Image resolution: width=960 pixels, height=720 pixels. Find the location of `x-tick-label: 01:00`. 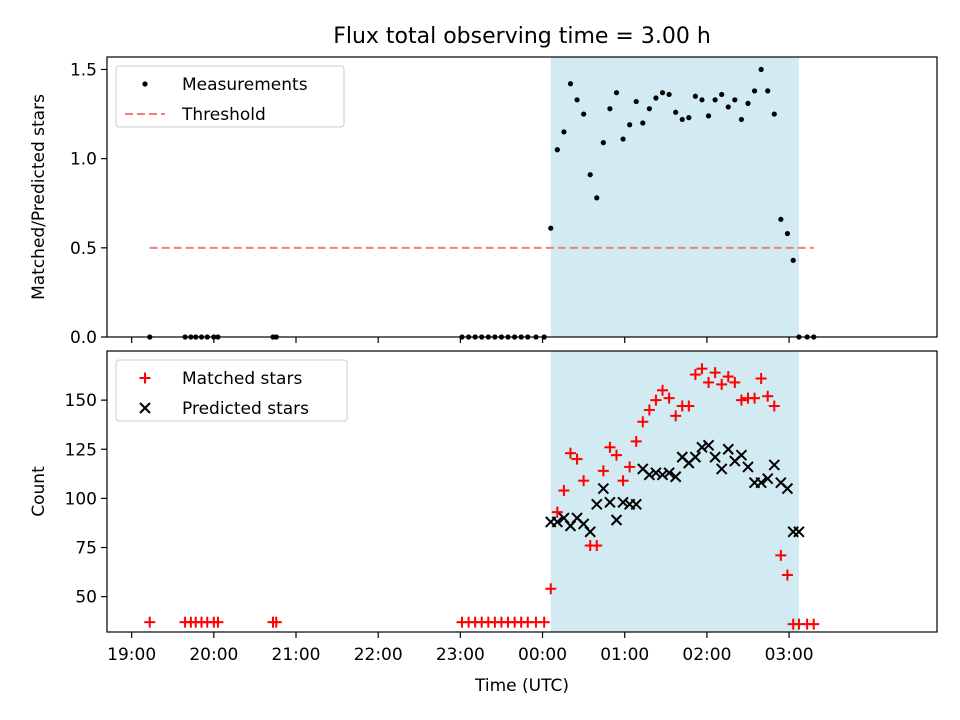

x-tick-label: 01:00 is located at coordinates (624, 655).